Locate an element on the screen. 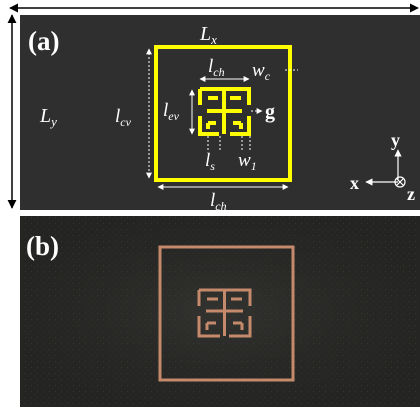 This screenshot has width=420, height=407. ls-label: ls is located at coordinates (210, 161).